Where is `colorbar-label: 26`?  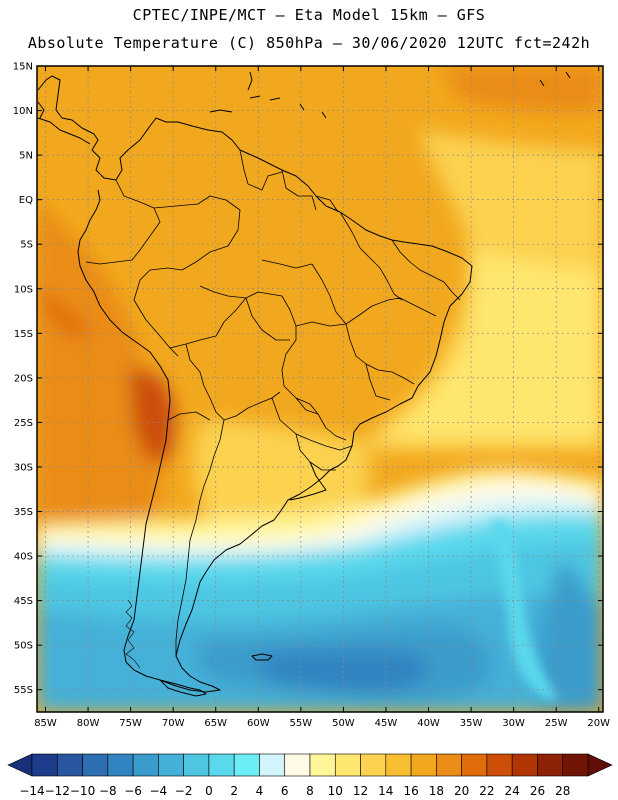
colorbar-label: 26 is located at coordinates (537, 791).